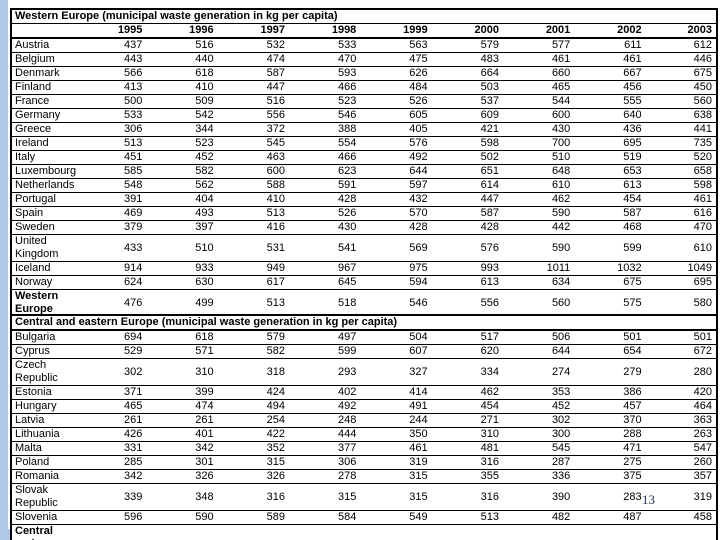 This screenshot has height=540, width=720. I want to click on cell-value: 444, so click(324, 434).